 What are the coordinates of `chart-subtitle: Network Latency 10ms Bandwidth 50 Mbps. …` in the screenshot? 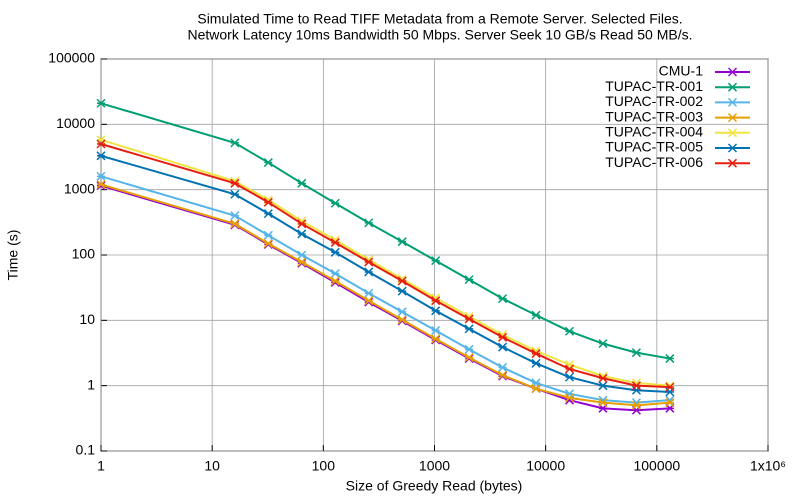 It's located at (439, 35).